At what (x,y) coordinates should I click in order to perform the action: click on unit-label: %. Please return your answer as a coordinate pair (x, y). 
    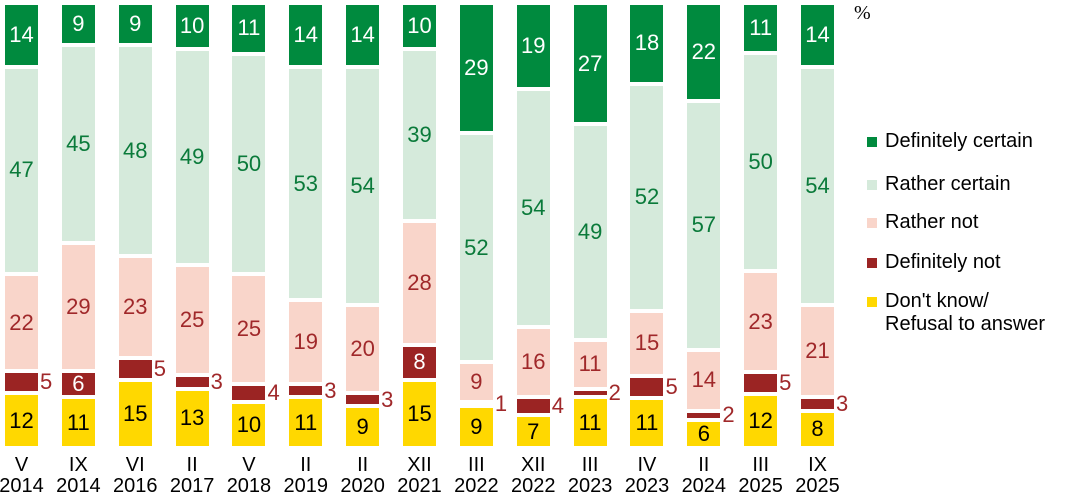
    Looking at the image, I should click on (862, 13).